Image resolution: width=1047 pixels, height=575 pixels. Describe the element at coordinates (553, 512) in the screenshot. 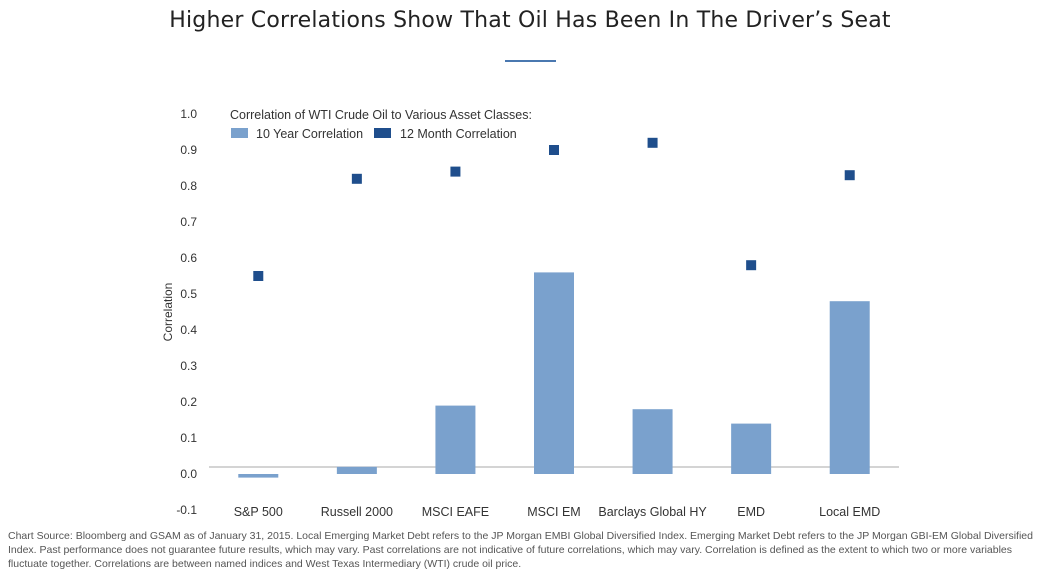

I see `x-category-label: MSCI EM` at that location.